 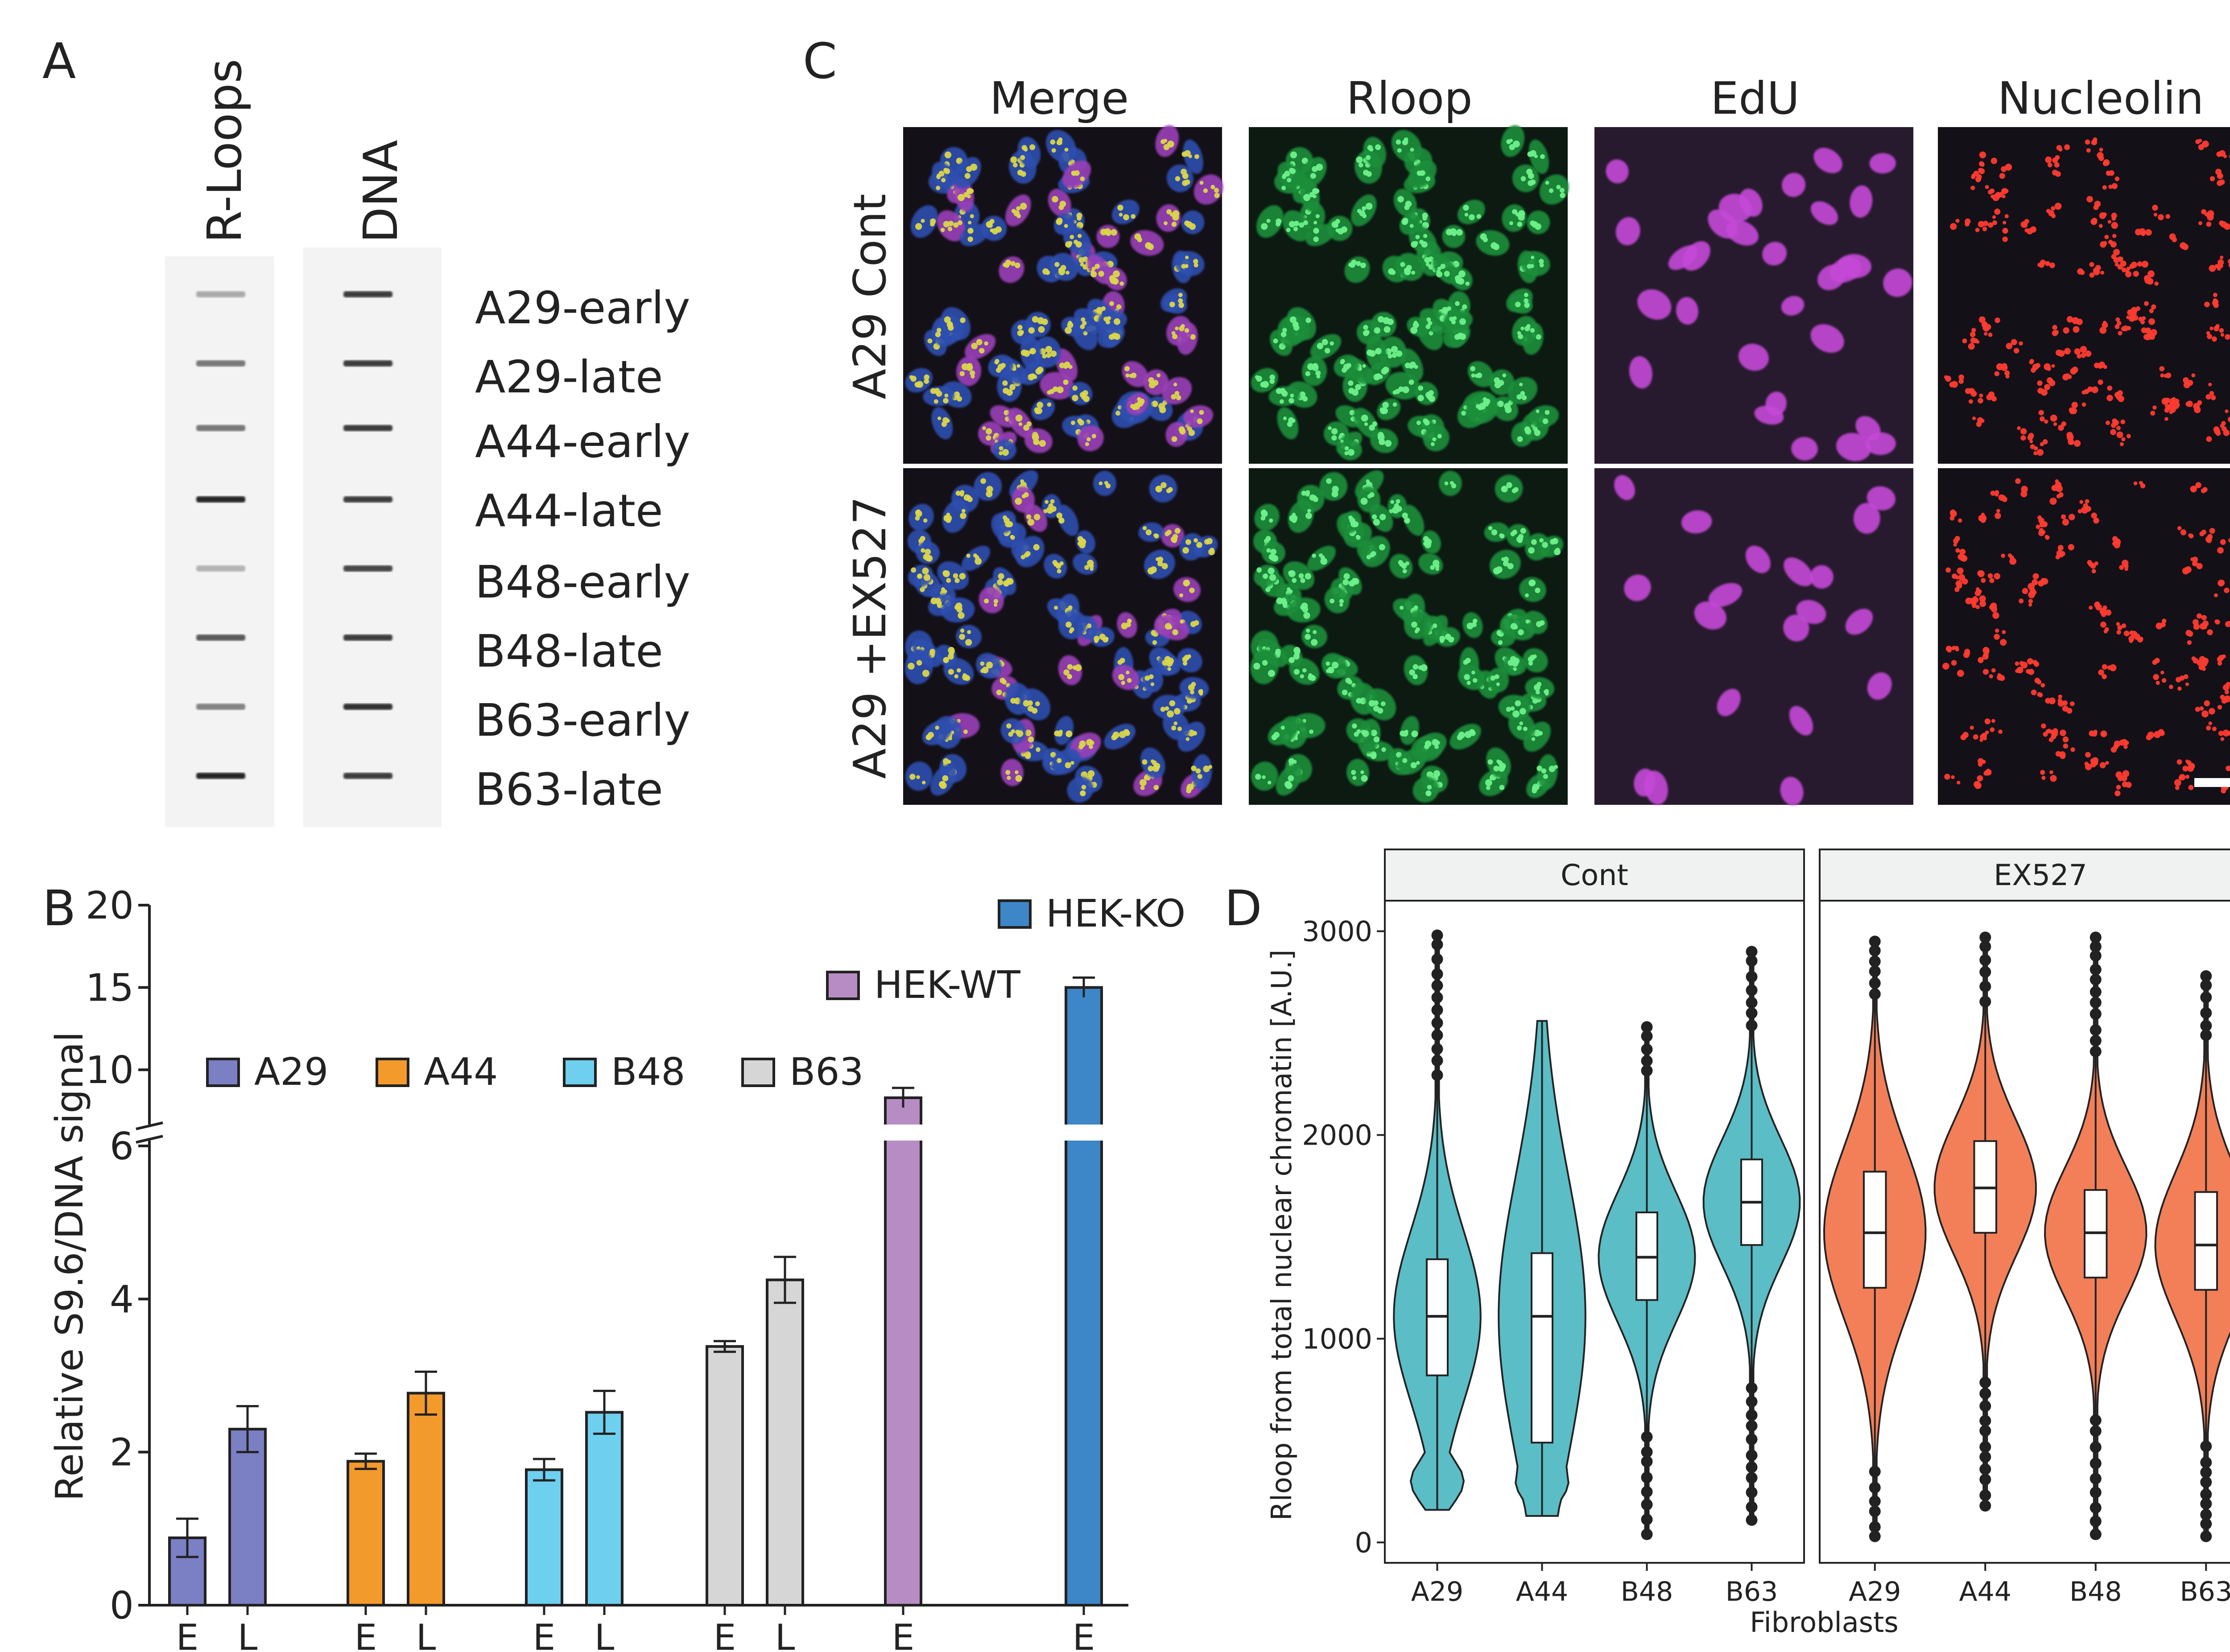 I want to click on row-label-a29-cont: A29 Cont, so click(x=870, y=296).